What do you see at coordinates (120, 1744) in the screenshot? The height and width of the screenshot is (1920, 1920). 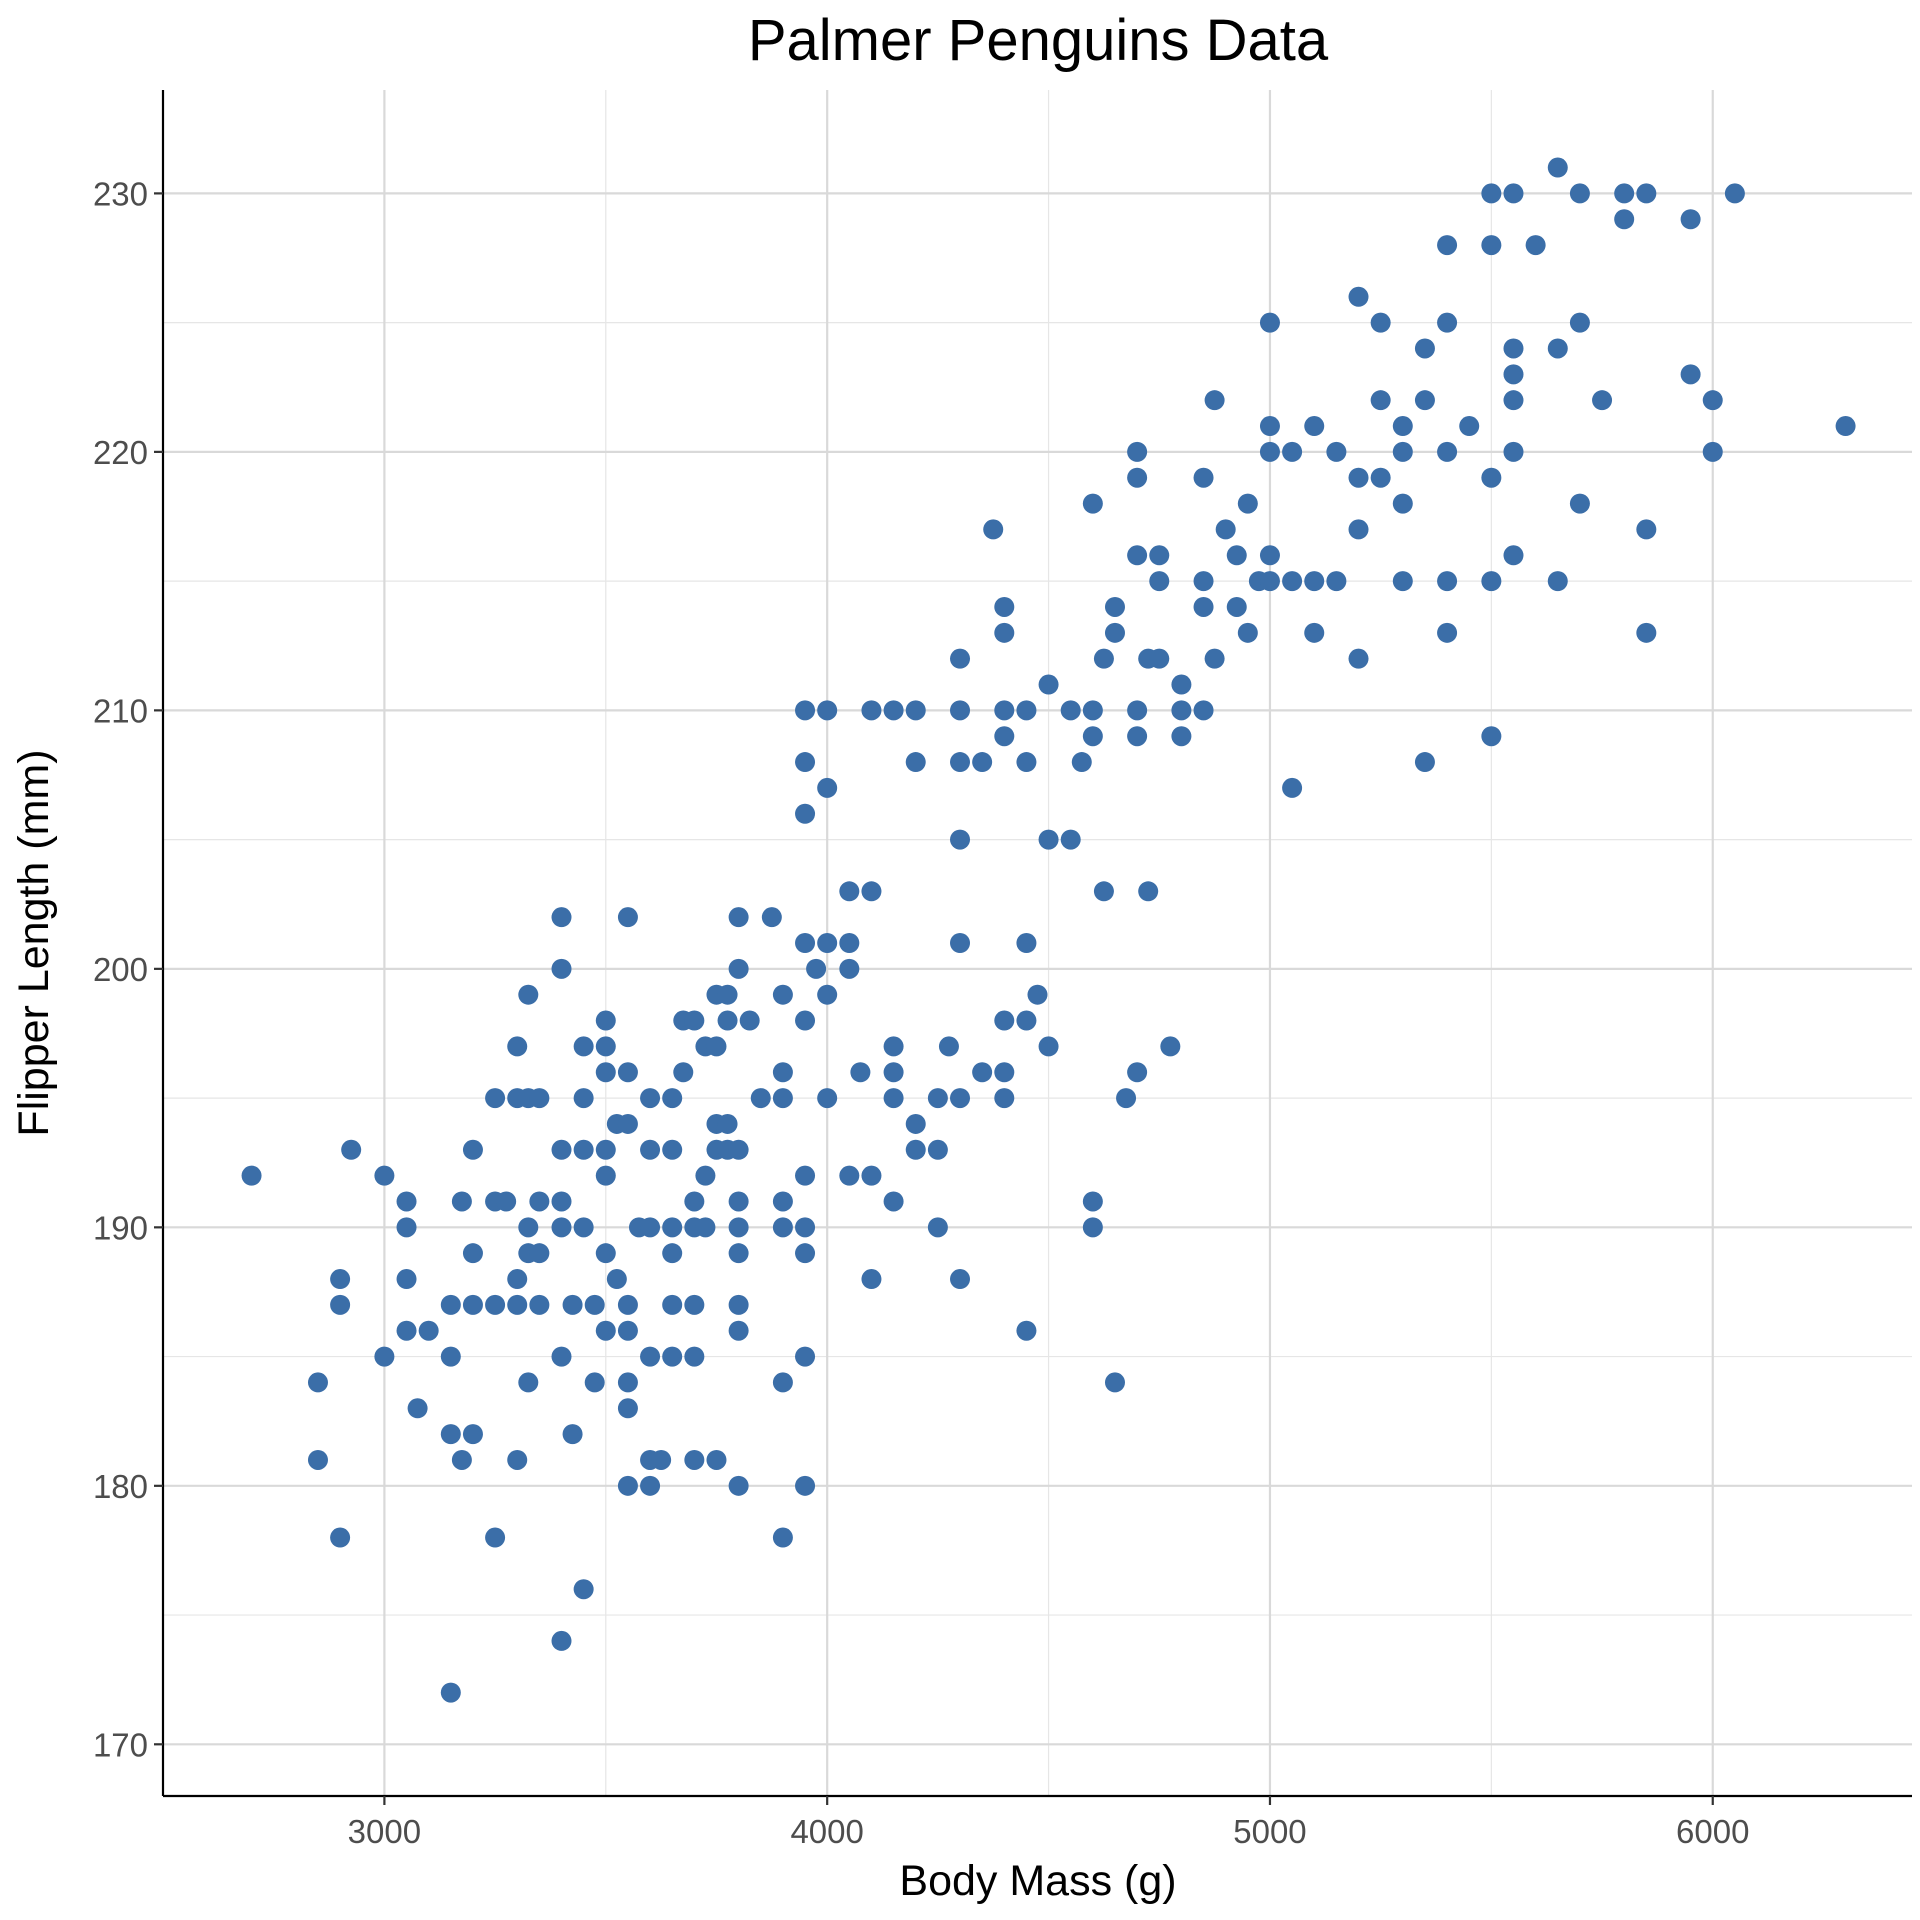 I see `y-tick-label: 170` at bounding box center [120, 1744].